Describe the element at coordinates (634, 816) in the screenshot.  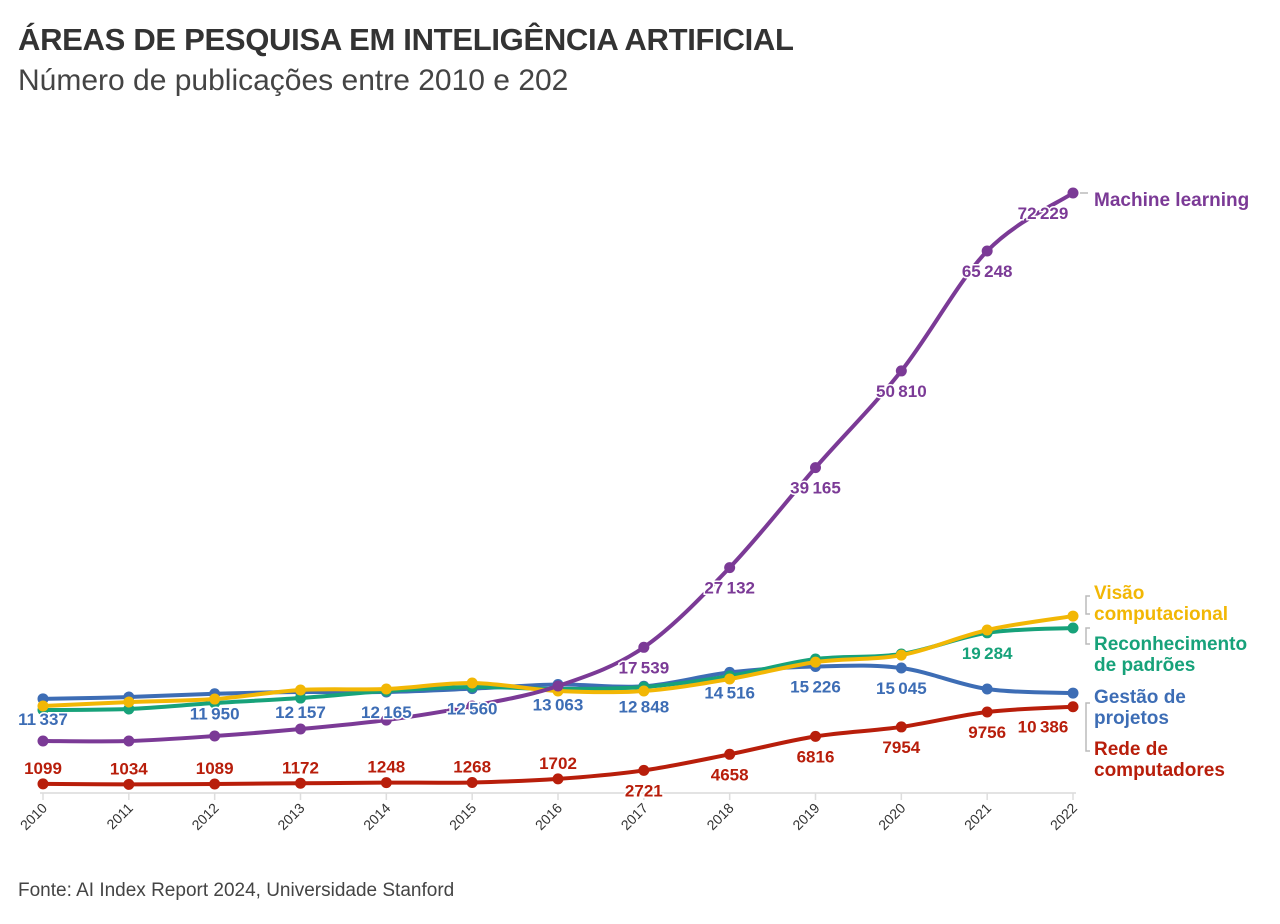
I see `x-tick-label: 2017` at that location.